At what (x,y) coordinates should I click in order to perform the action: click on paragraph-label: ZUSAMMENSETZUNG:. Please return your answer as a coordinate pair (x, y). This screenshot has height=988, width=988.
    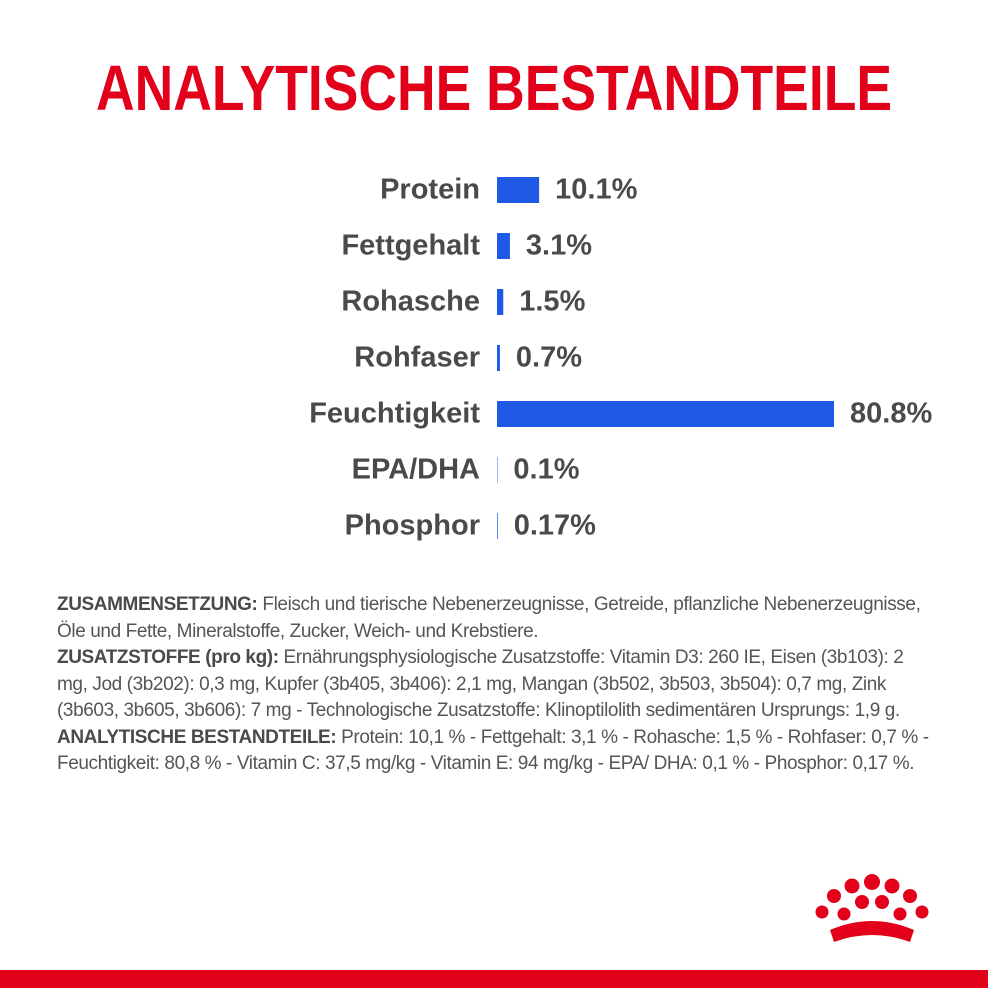
    Looking at the image, I should click on (157, 604).